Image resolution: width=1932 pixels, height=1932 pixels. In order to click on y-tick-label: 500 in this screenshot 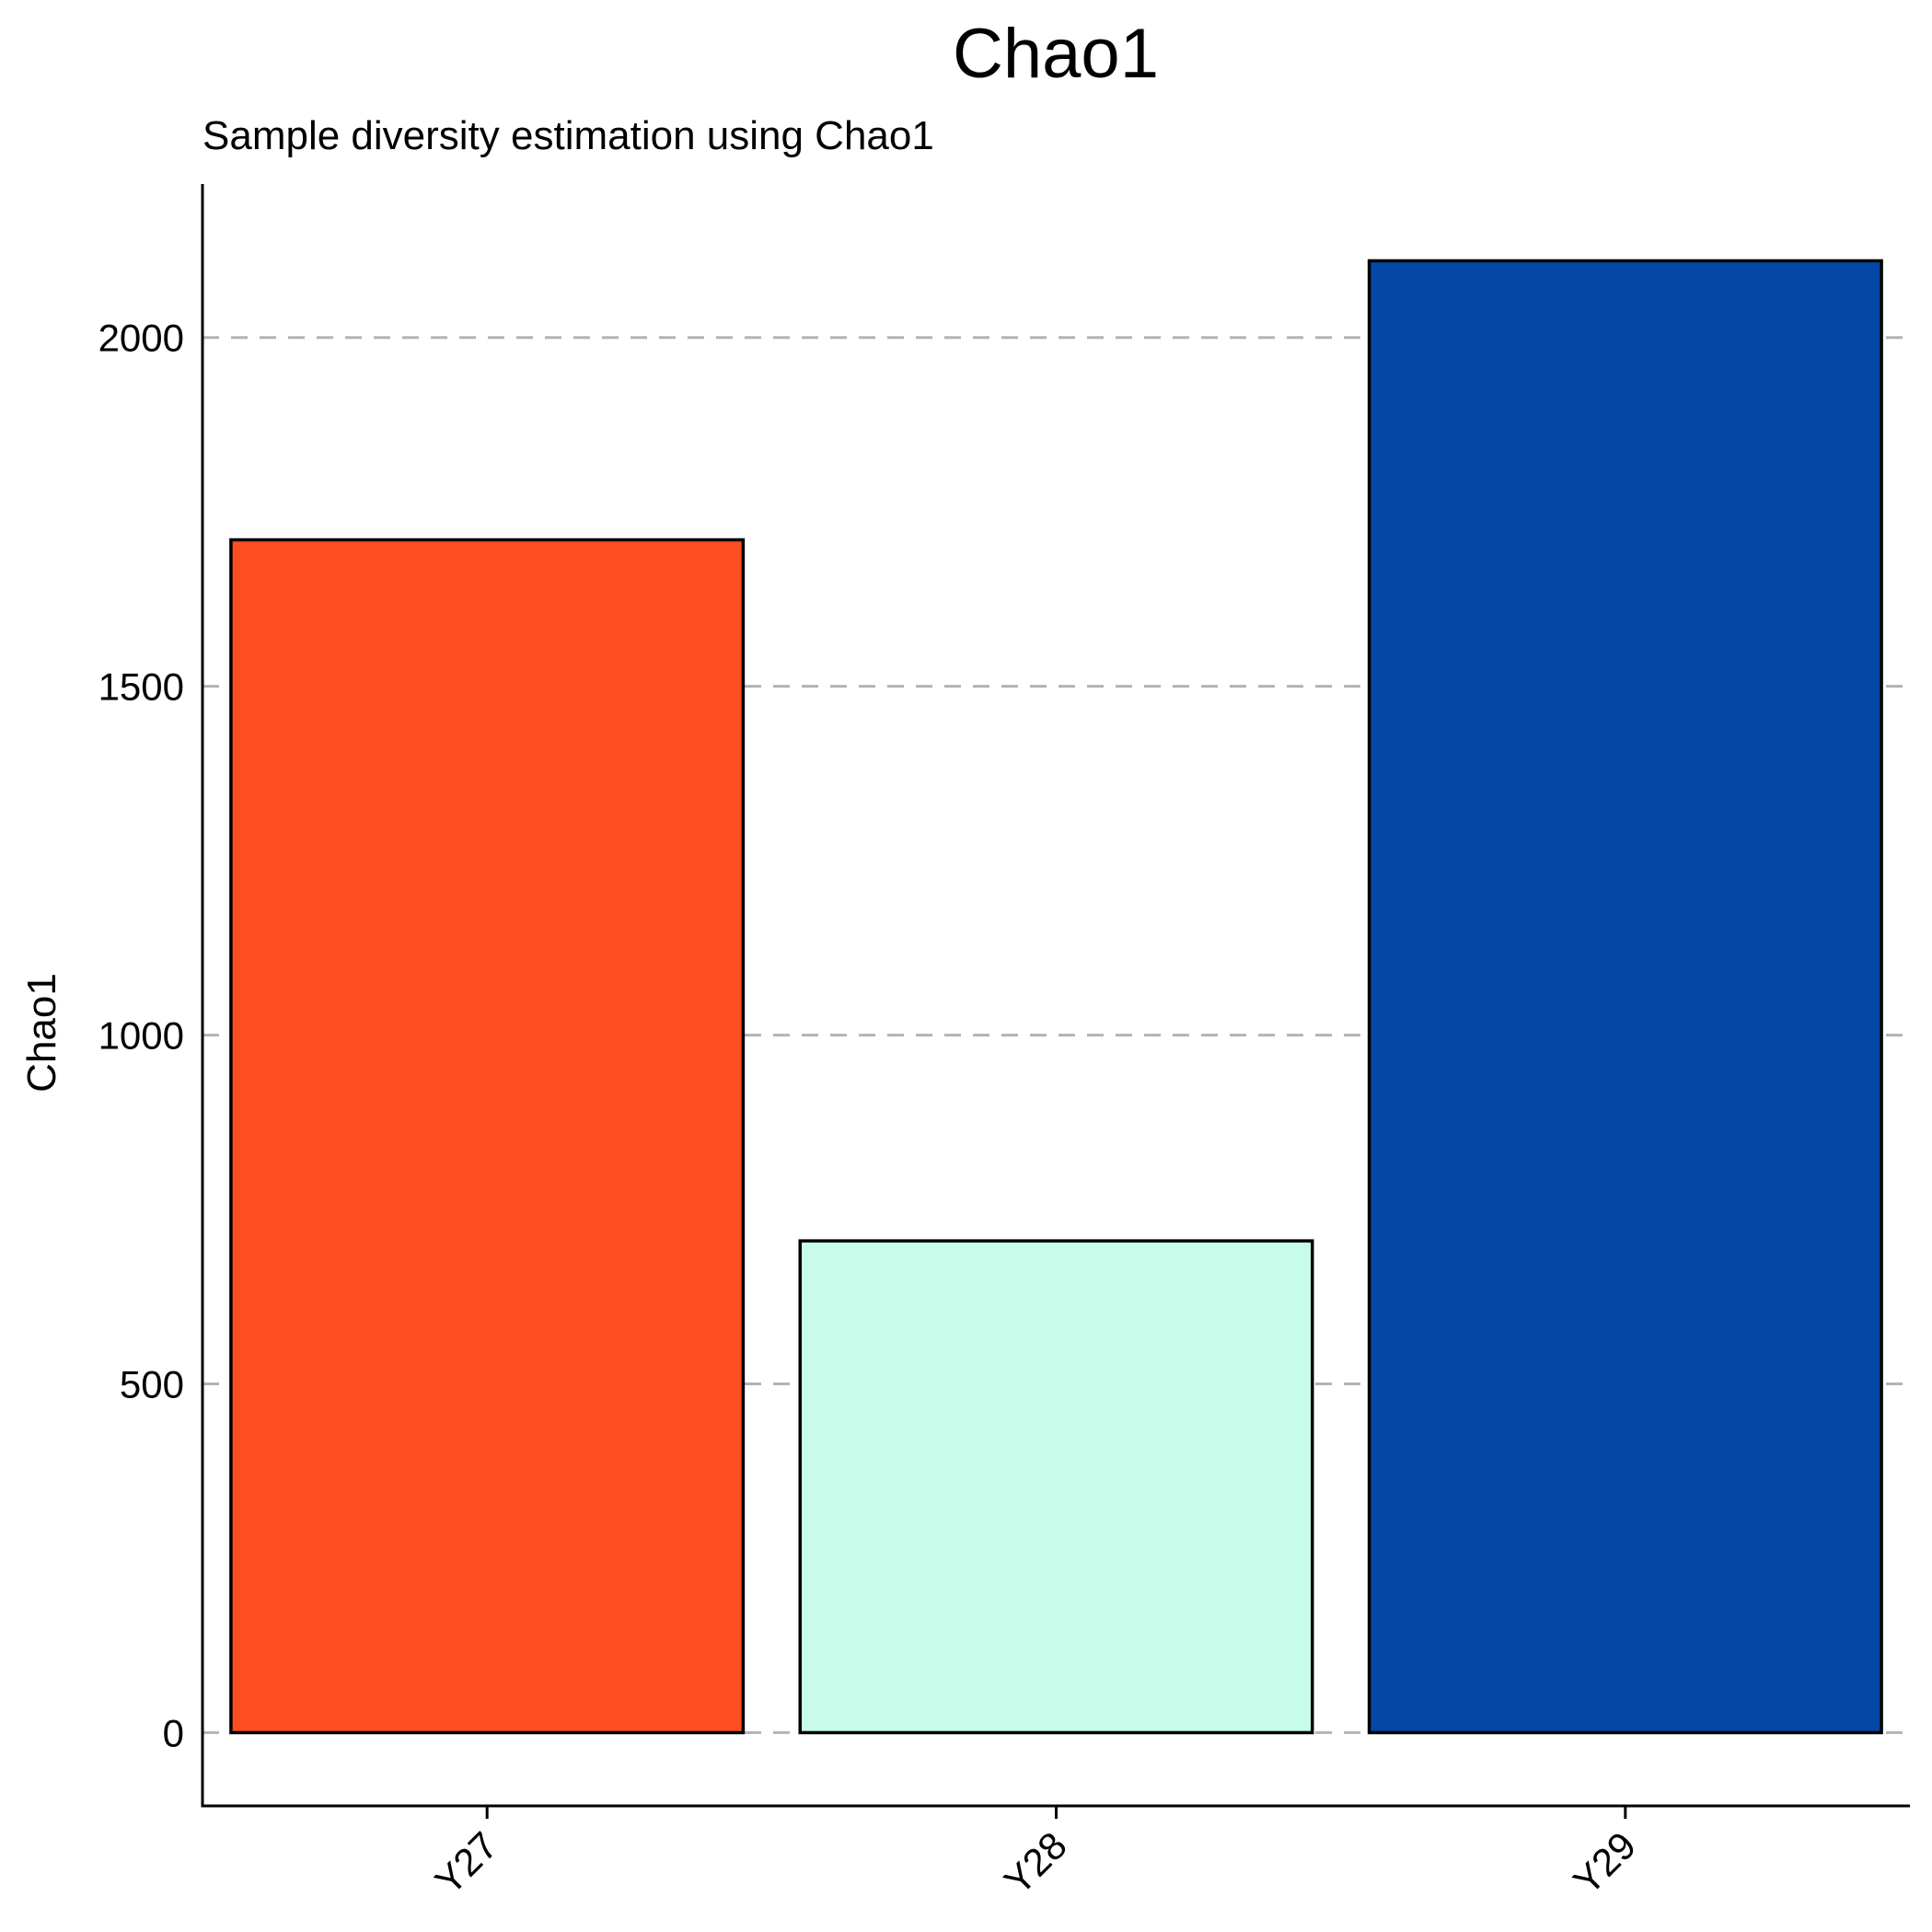, I will do `click(152, 1385)`.